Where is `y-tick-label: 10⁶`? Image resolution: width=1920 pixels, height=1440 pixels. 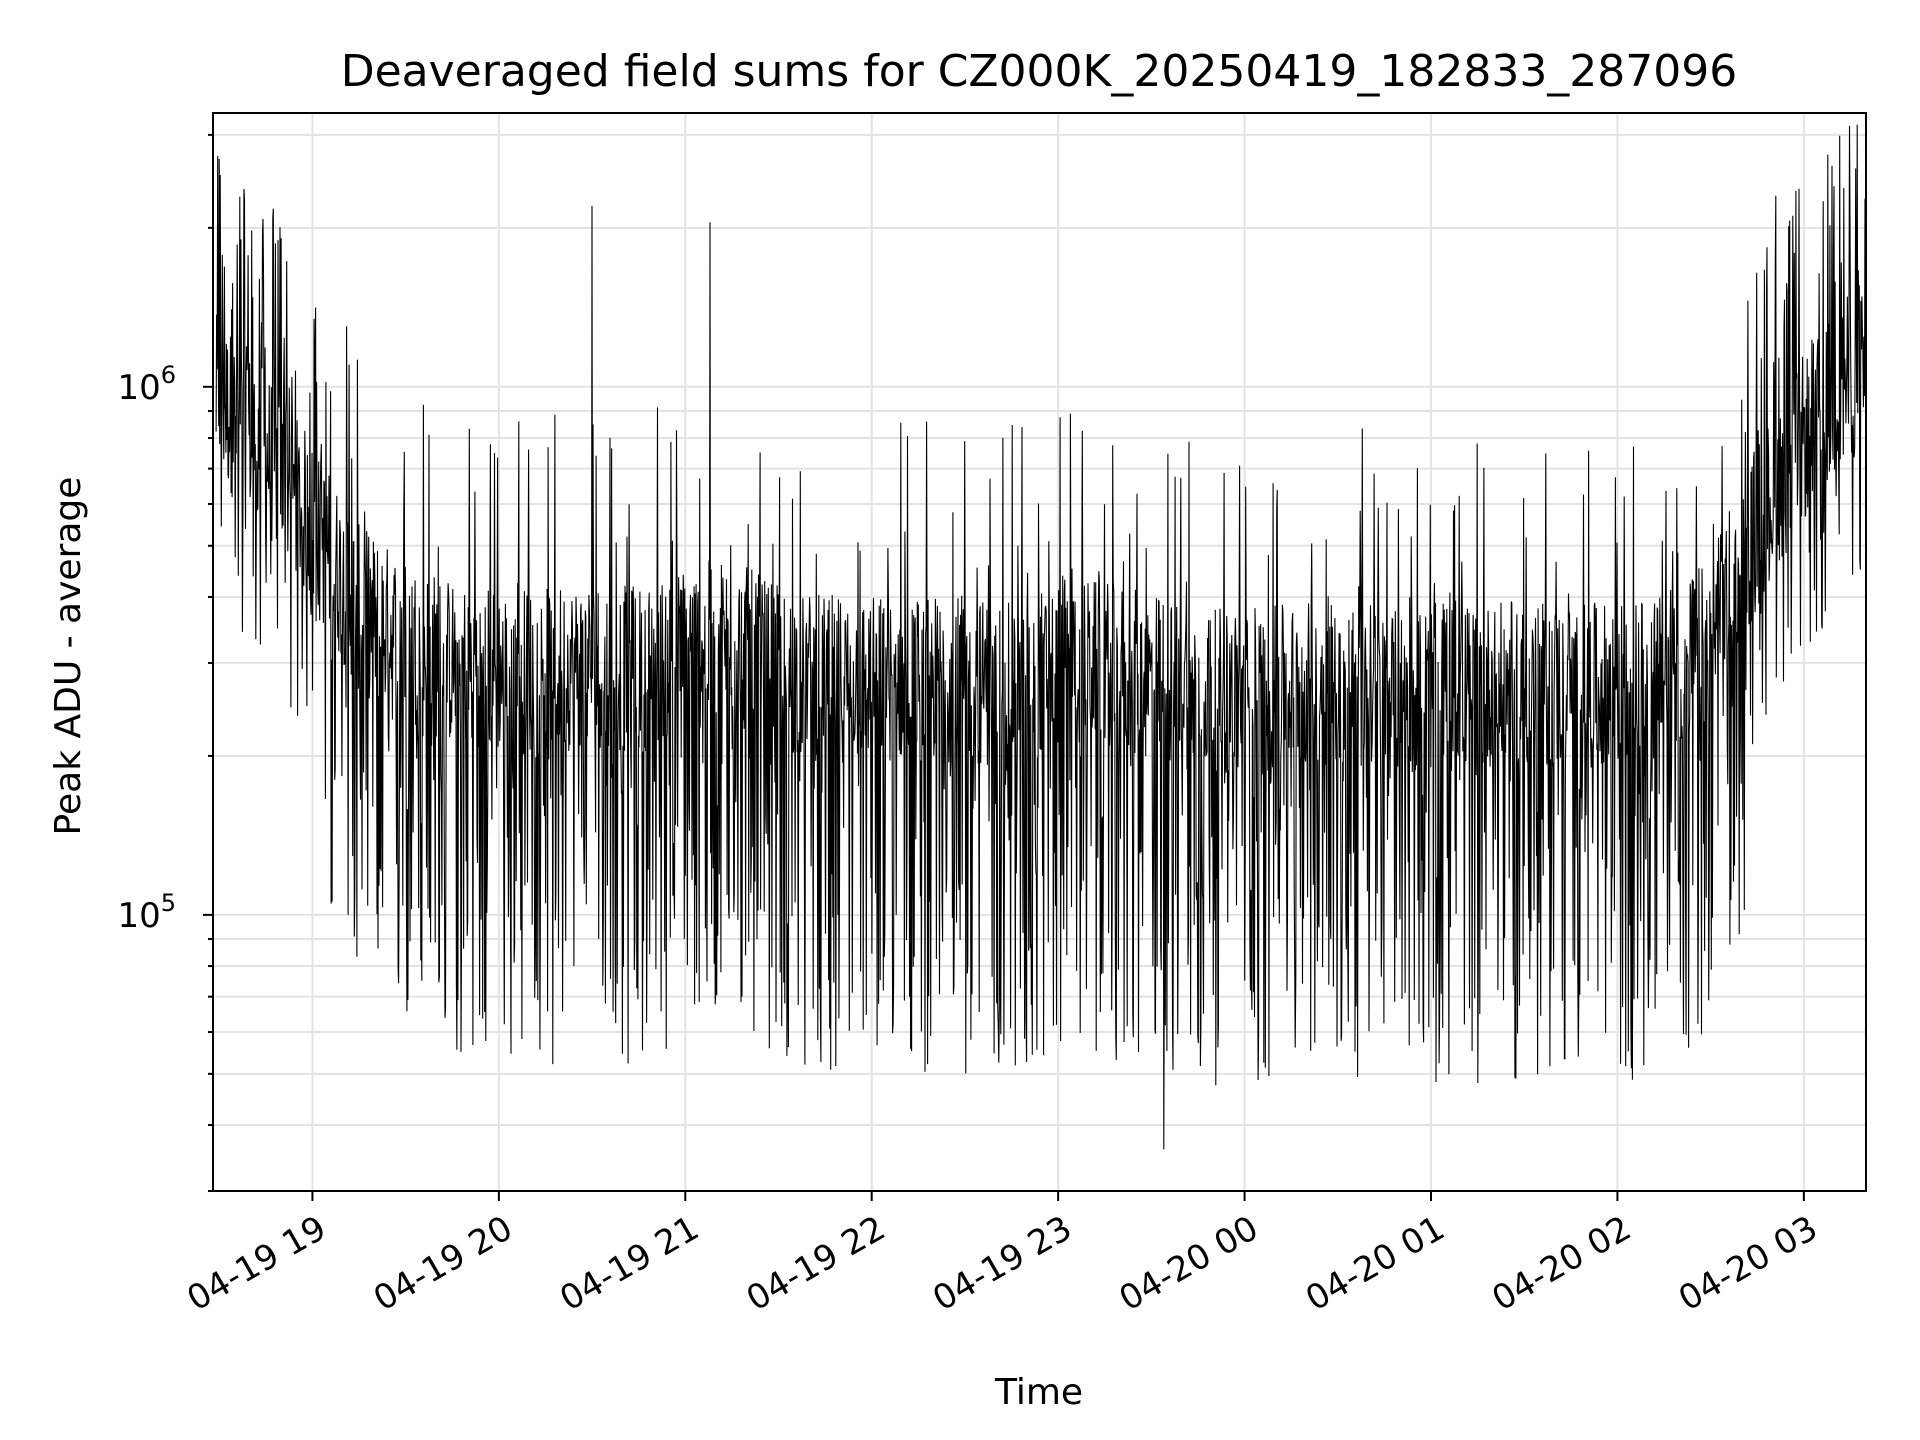
y-tick-label: 10⁶ is located at coordinates (146, 384).